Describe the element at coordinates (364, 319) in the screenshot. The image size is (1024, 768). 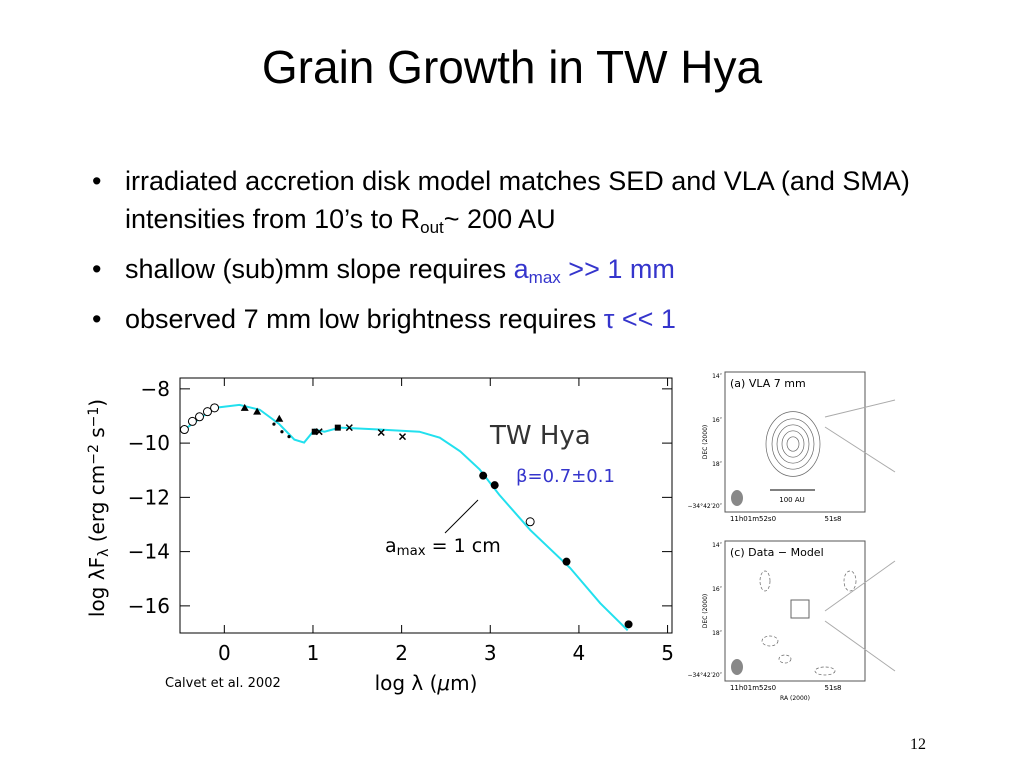
I see `bullet-text: observed 7 mm low brightness requires` at that location.